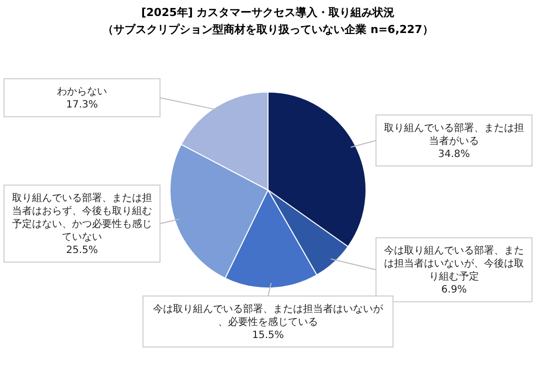  I want to click on data-label: 17.3%, so click(82, 105).